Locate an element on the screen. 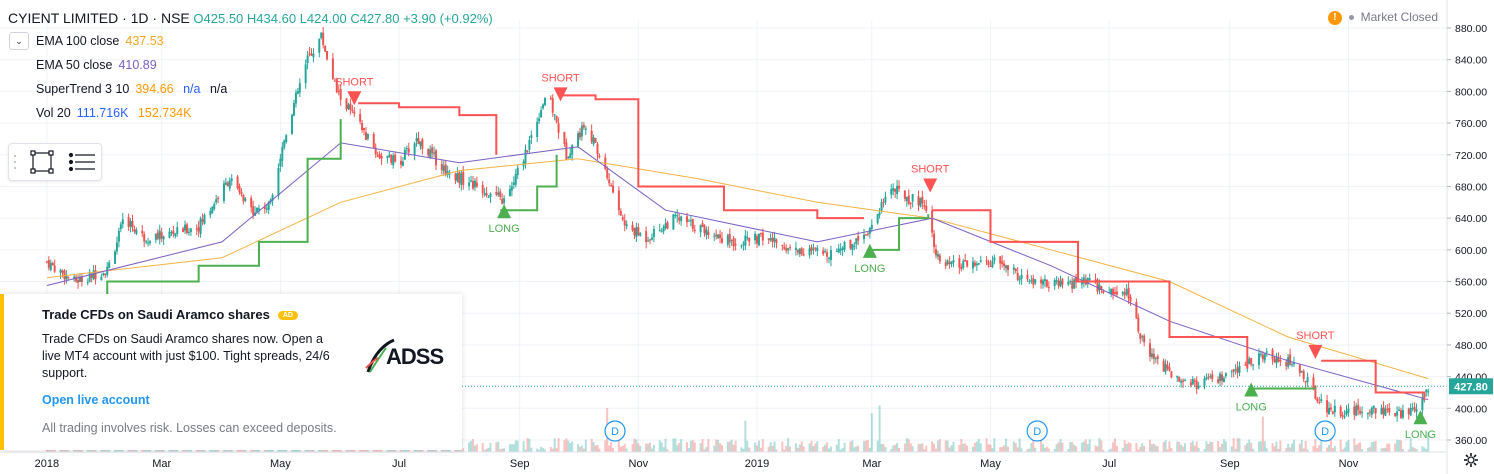 This screenshot has width=1494, height=474. indicator-supertrend: SuperTrend 3 10 394.66 n/a n/a is located at coordinates (131, 89).